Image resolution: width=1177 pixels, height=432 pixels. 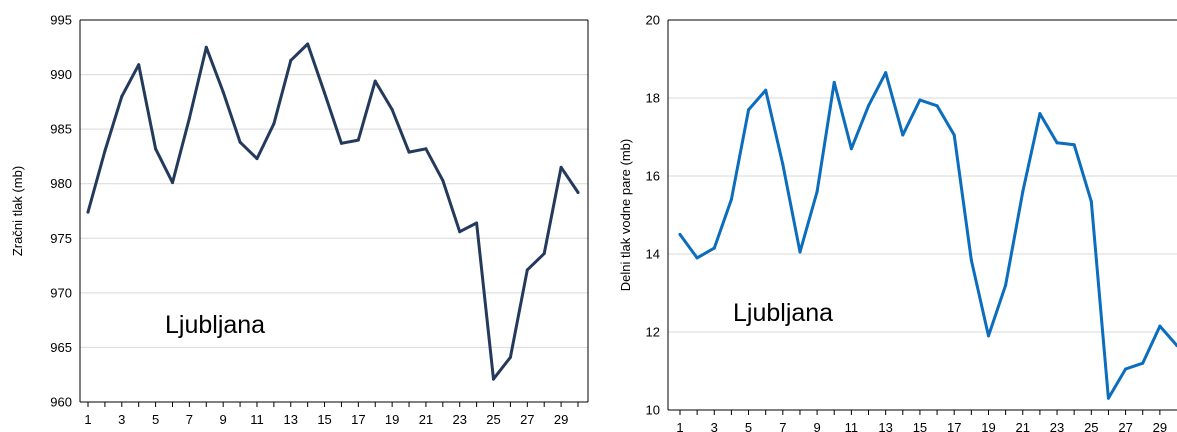 What do you see at coordinates (653, 410) in the screenshot?
I see `y-tick-label: 10` at bounding box center [653, 410].